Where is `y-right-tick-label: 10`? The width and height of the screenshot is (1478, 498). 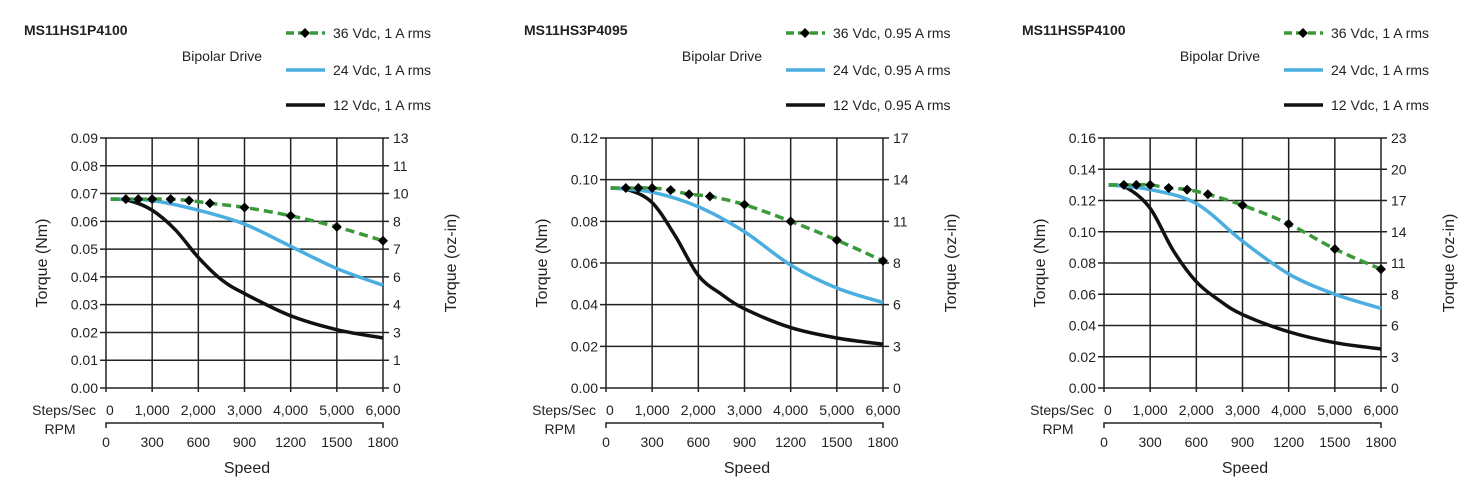 y-right-tick-label: 10 is located at coordinates (401, 194).